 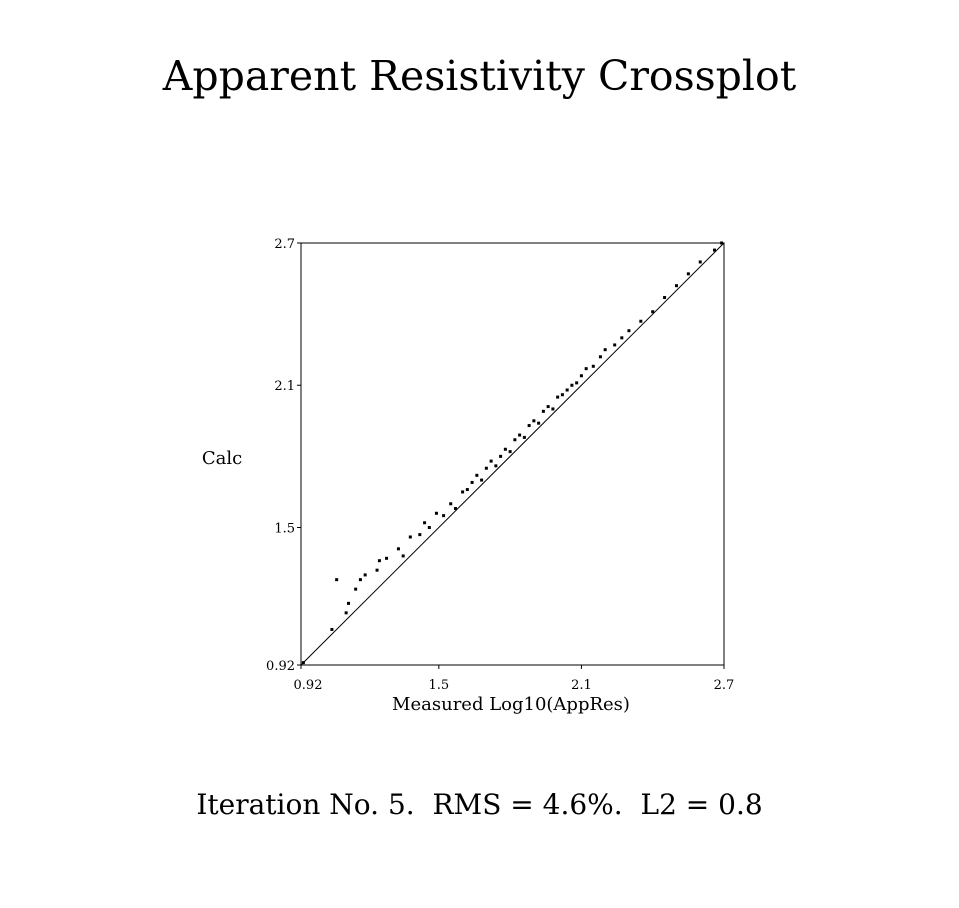 What do you see at coordinates (438, 685) in the screenshot?
I see `x-tick-label: 1.5` at bounding box center [438, 685].